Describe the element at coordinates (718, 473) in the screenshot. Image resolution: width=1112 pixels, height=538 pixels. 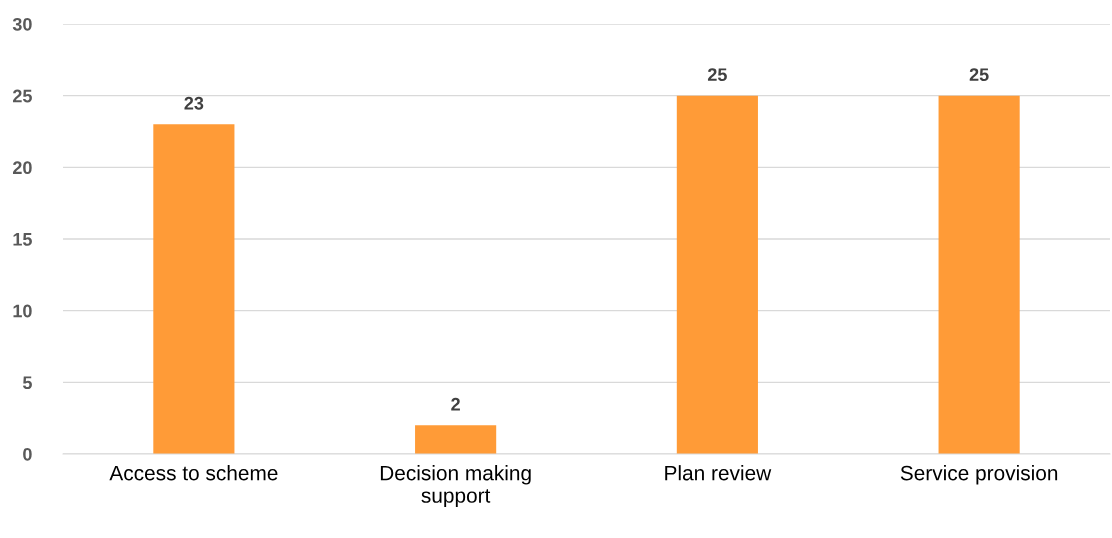
I see `x-tick-label: Plan review` at that location.